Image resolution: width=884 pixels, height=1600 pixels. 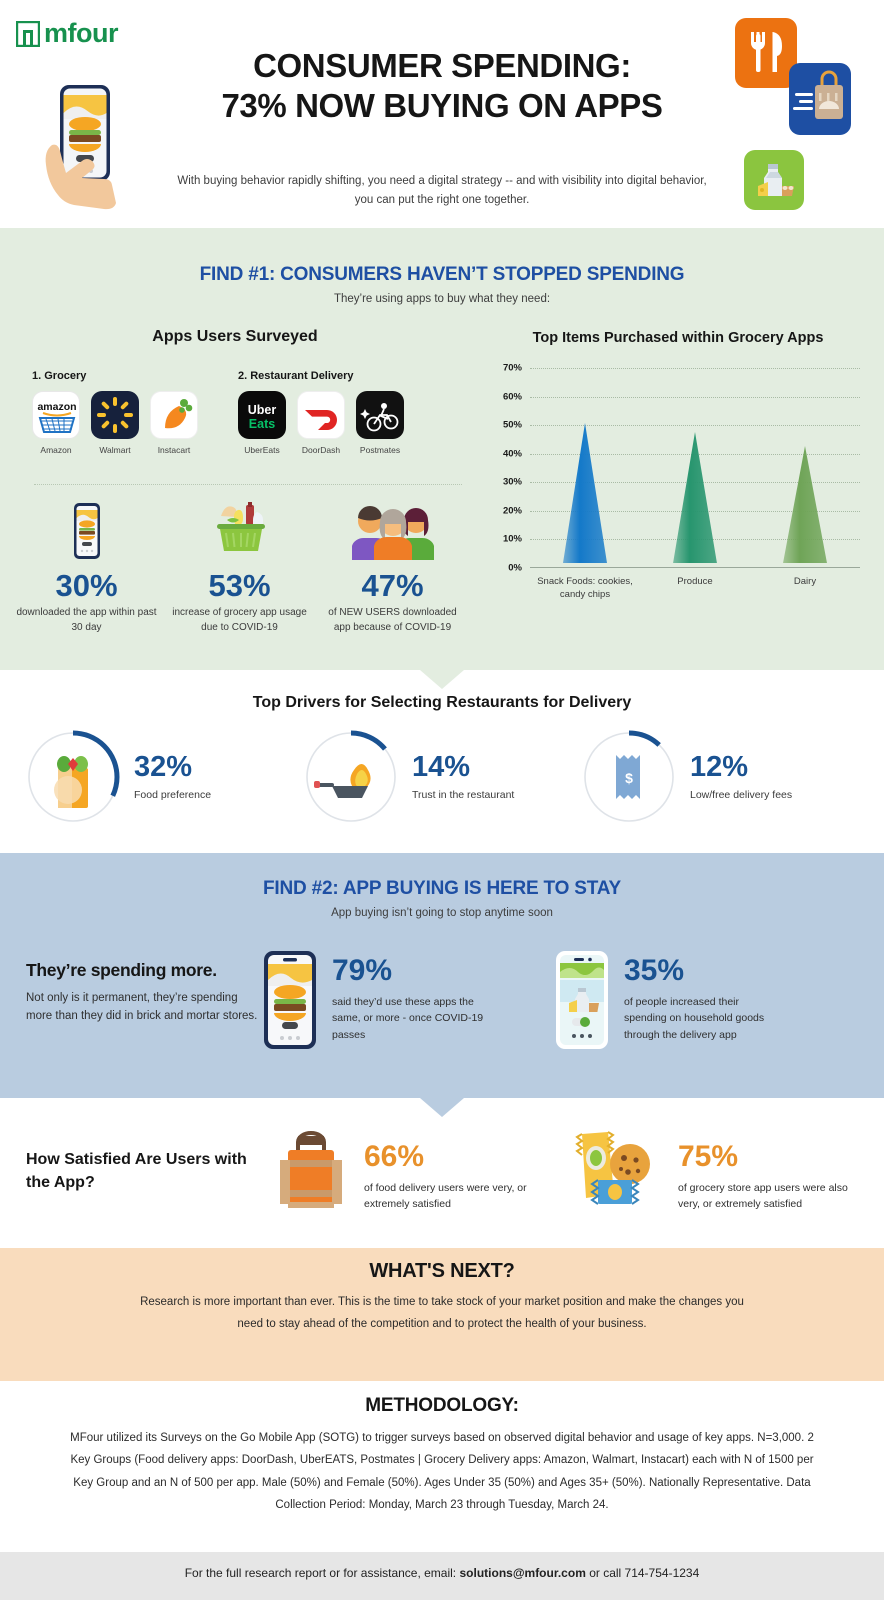 I want to click on delivery-bag-icon, so click(x=820, y=99).